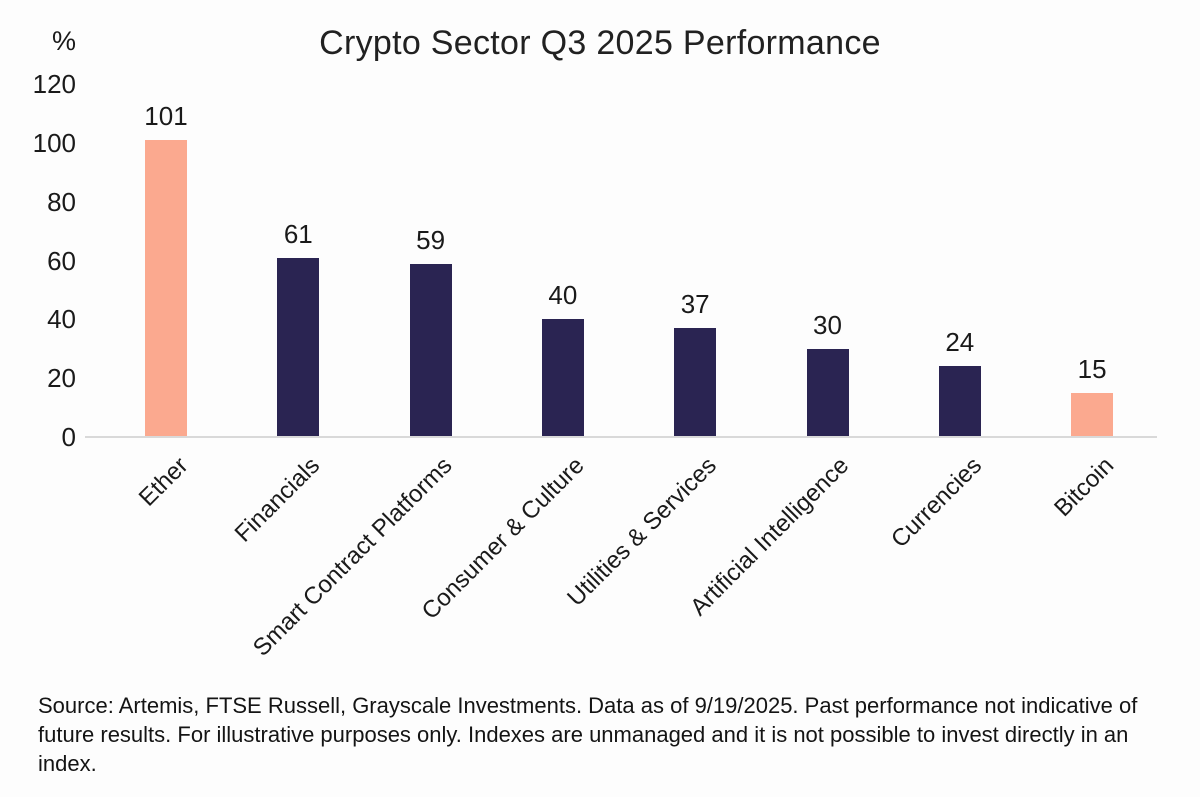  What do you see at coordinates (431, 239) in the screenshot?
I see `bar-value-label-smart-contract-platforms: 59` at bounding box center [431, 239].